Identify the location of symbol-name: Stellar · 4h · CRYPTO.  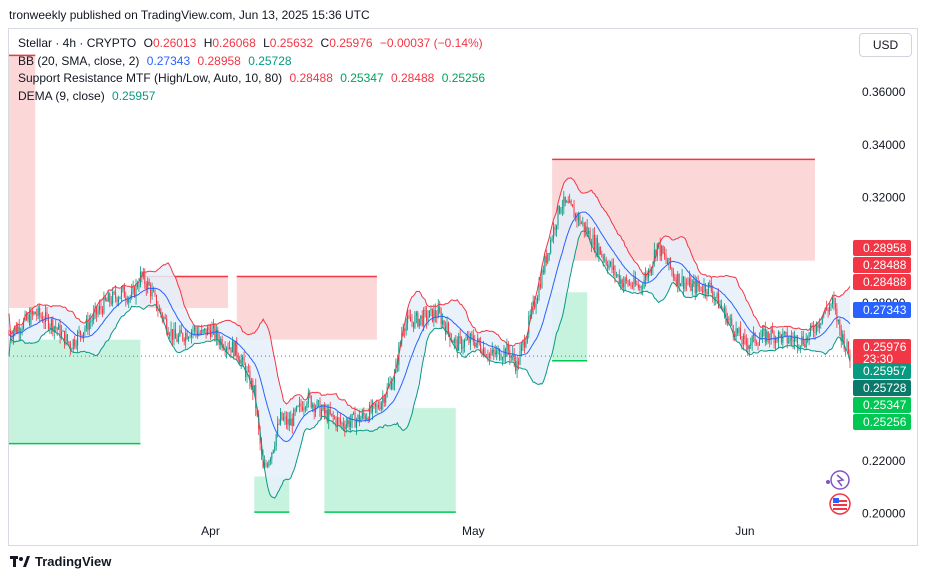
(77, 43).